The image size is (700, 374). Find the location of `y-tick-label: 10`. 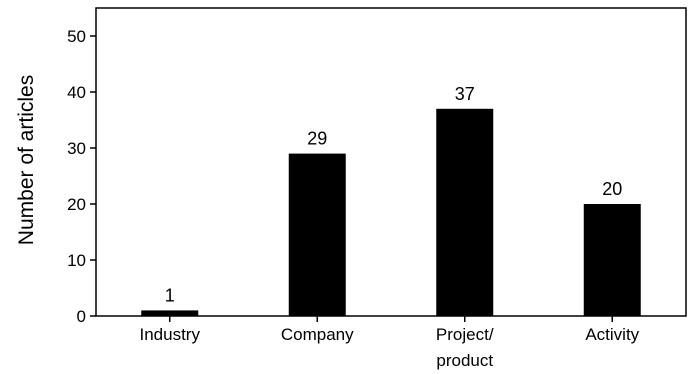

y-tick-label: 10 is located at coordinates (76, 260).